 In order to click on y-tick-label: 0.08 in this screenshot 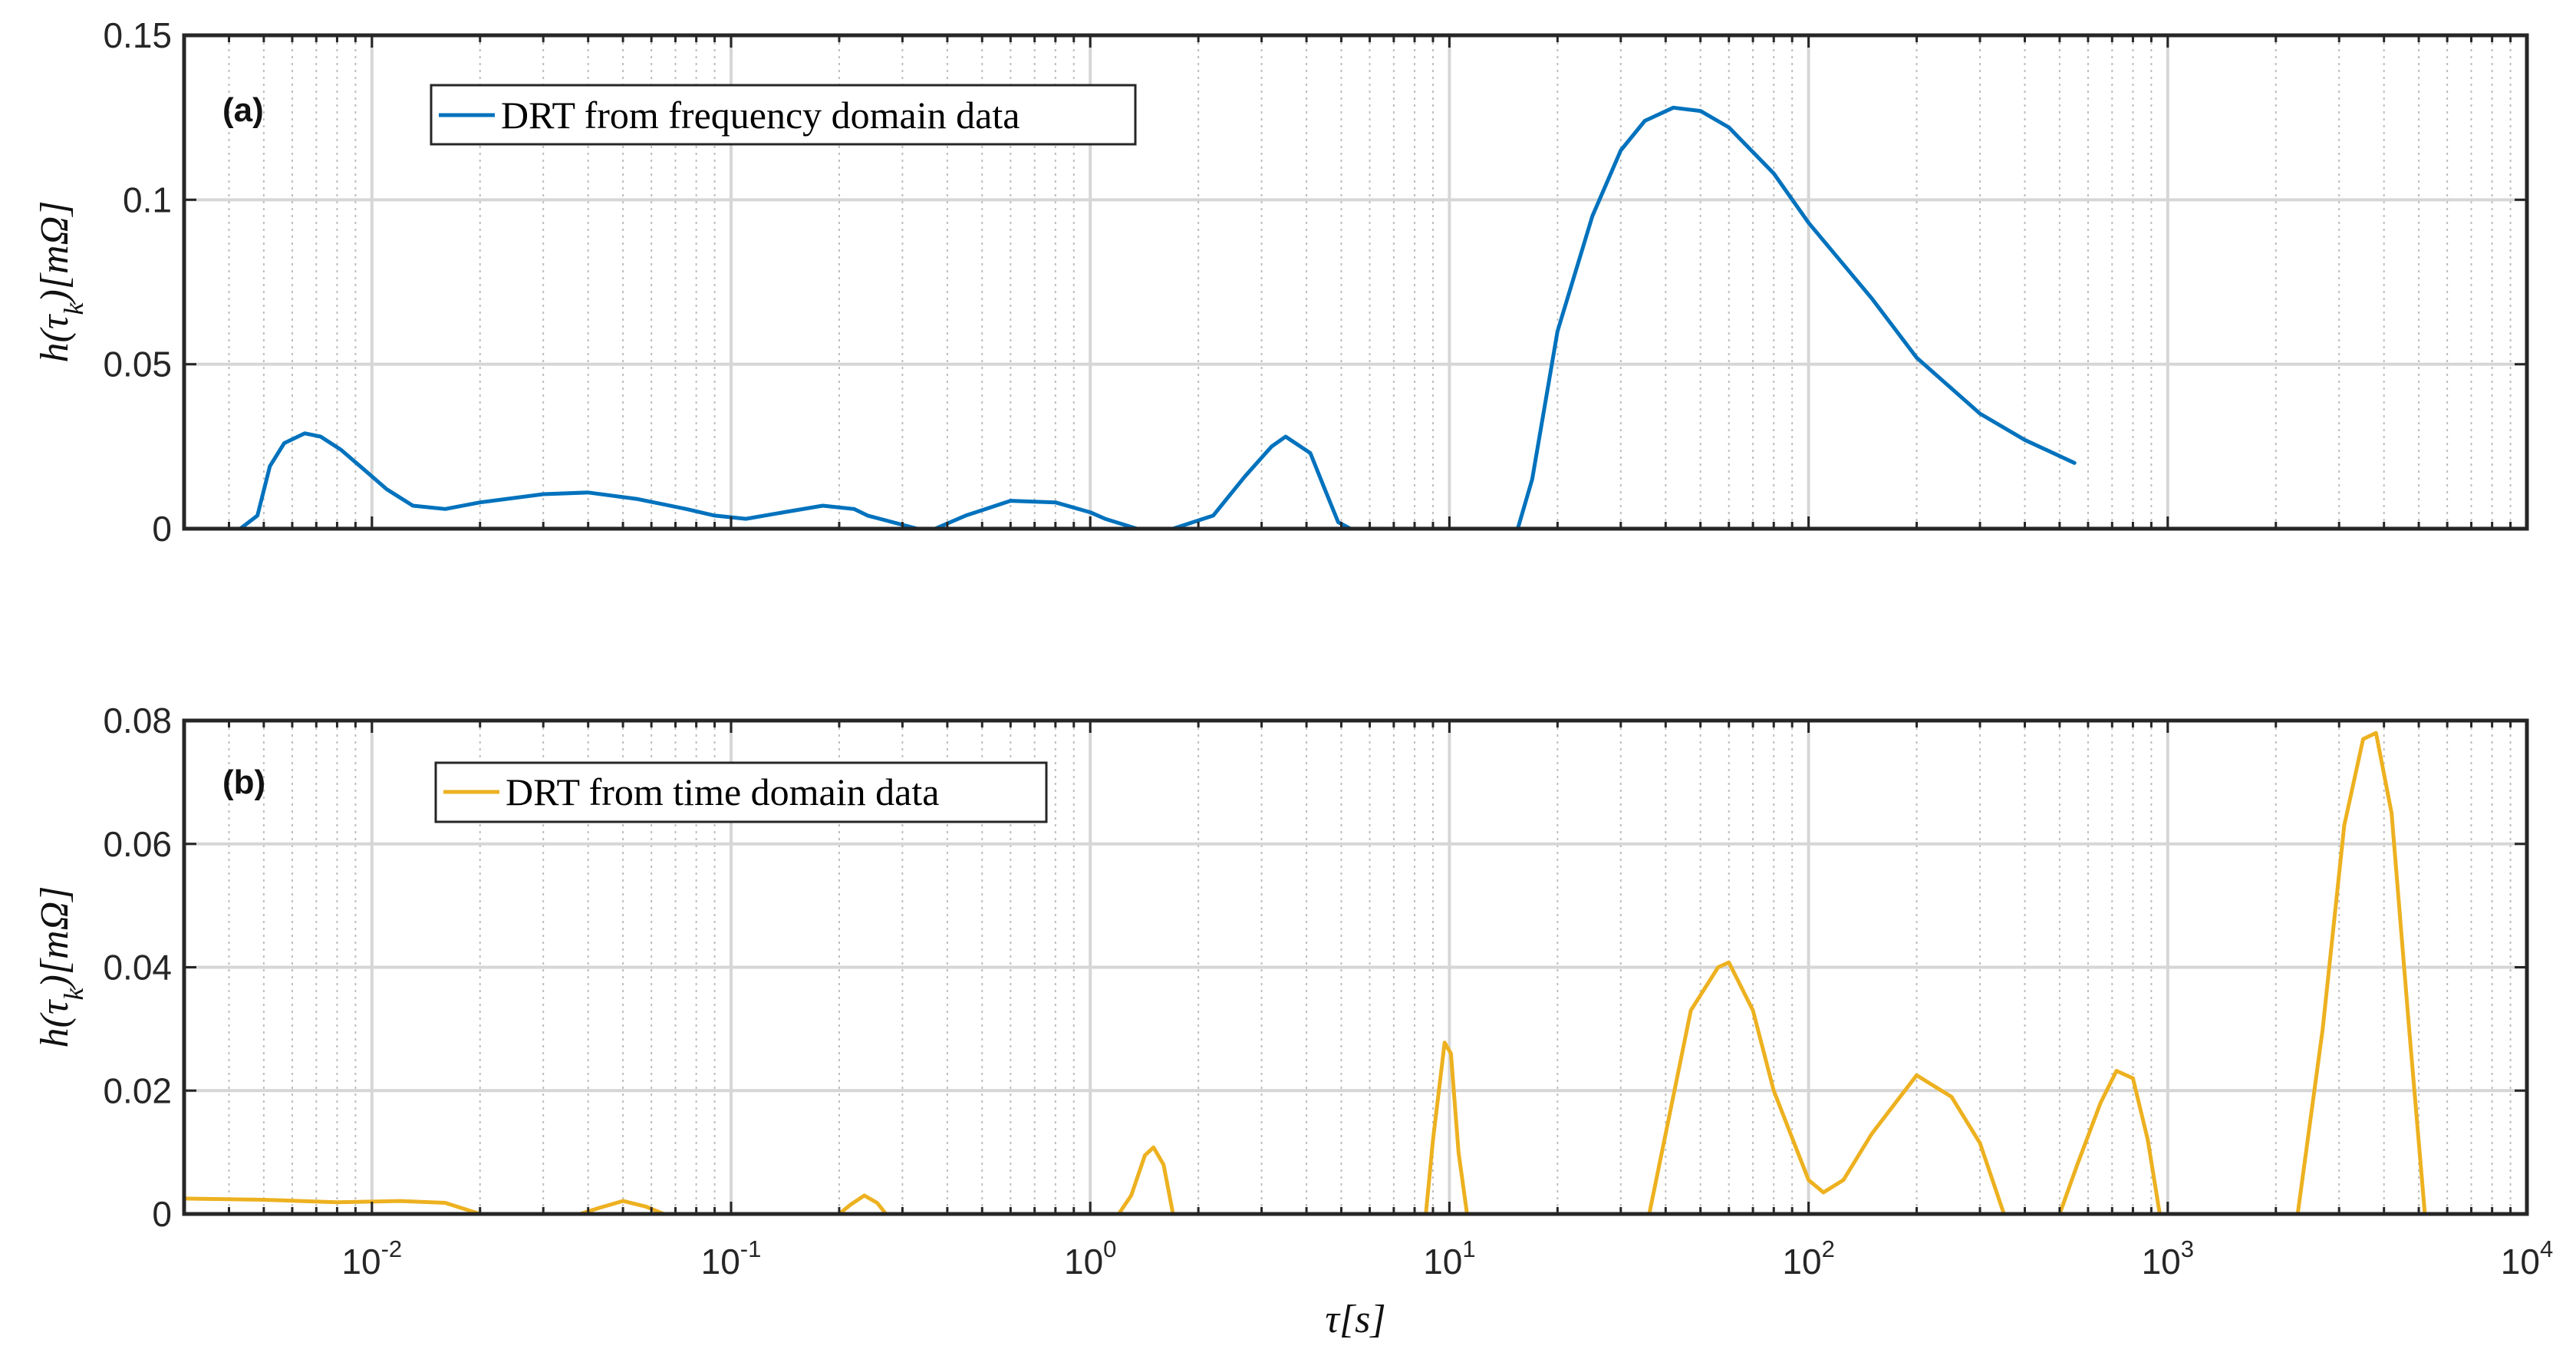, I will do `click(137, 721)`.